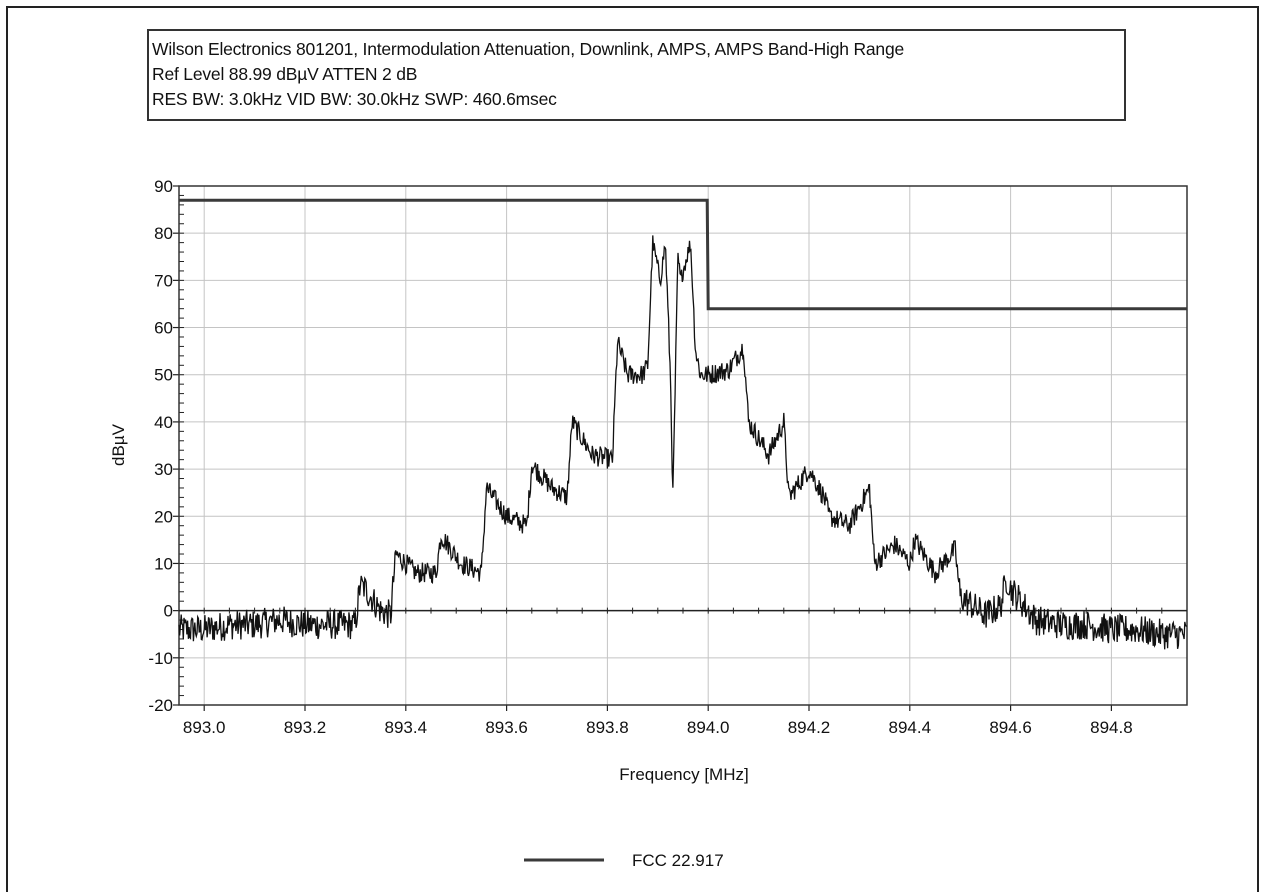 Image resolution: width=1267 pixels, height=894 pixels. I want to click on y-tick-label: -10, so click(160, 658).